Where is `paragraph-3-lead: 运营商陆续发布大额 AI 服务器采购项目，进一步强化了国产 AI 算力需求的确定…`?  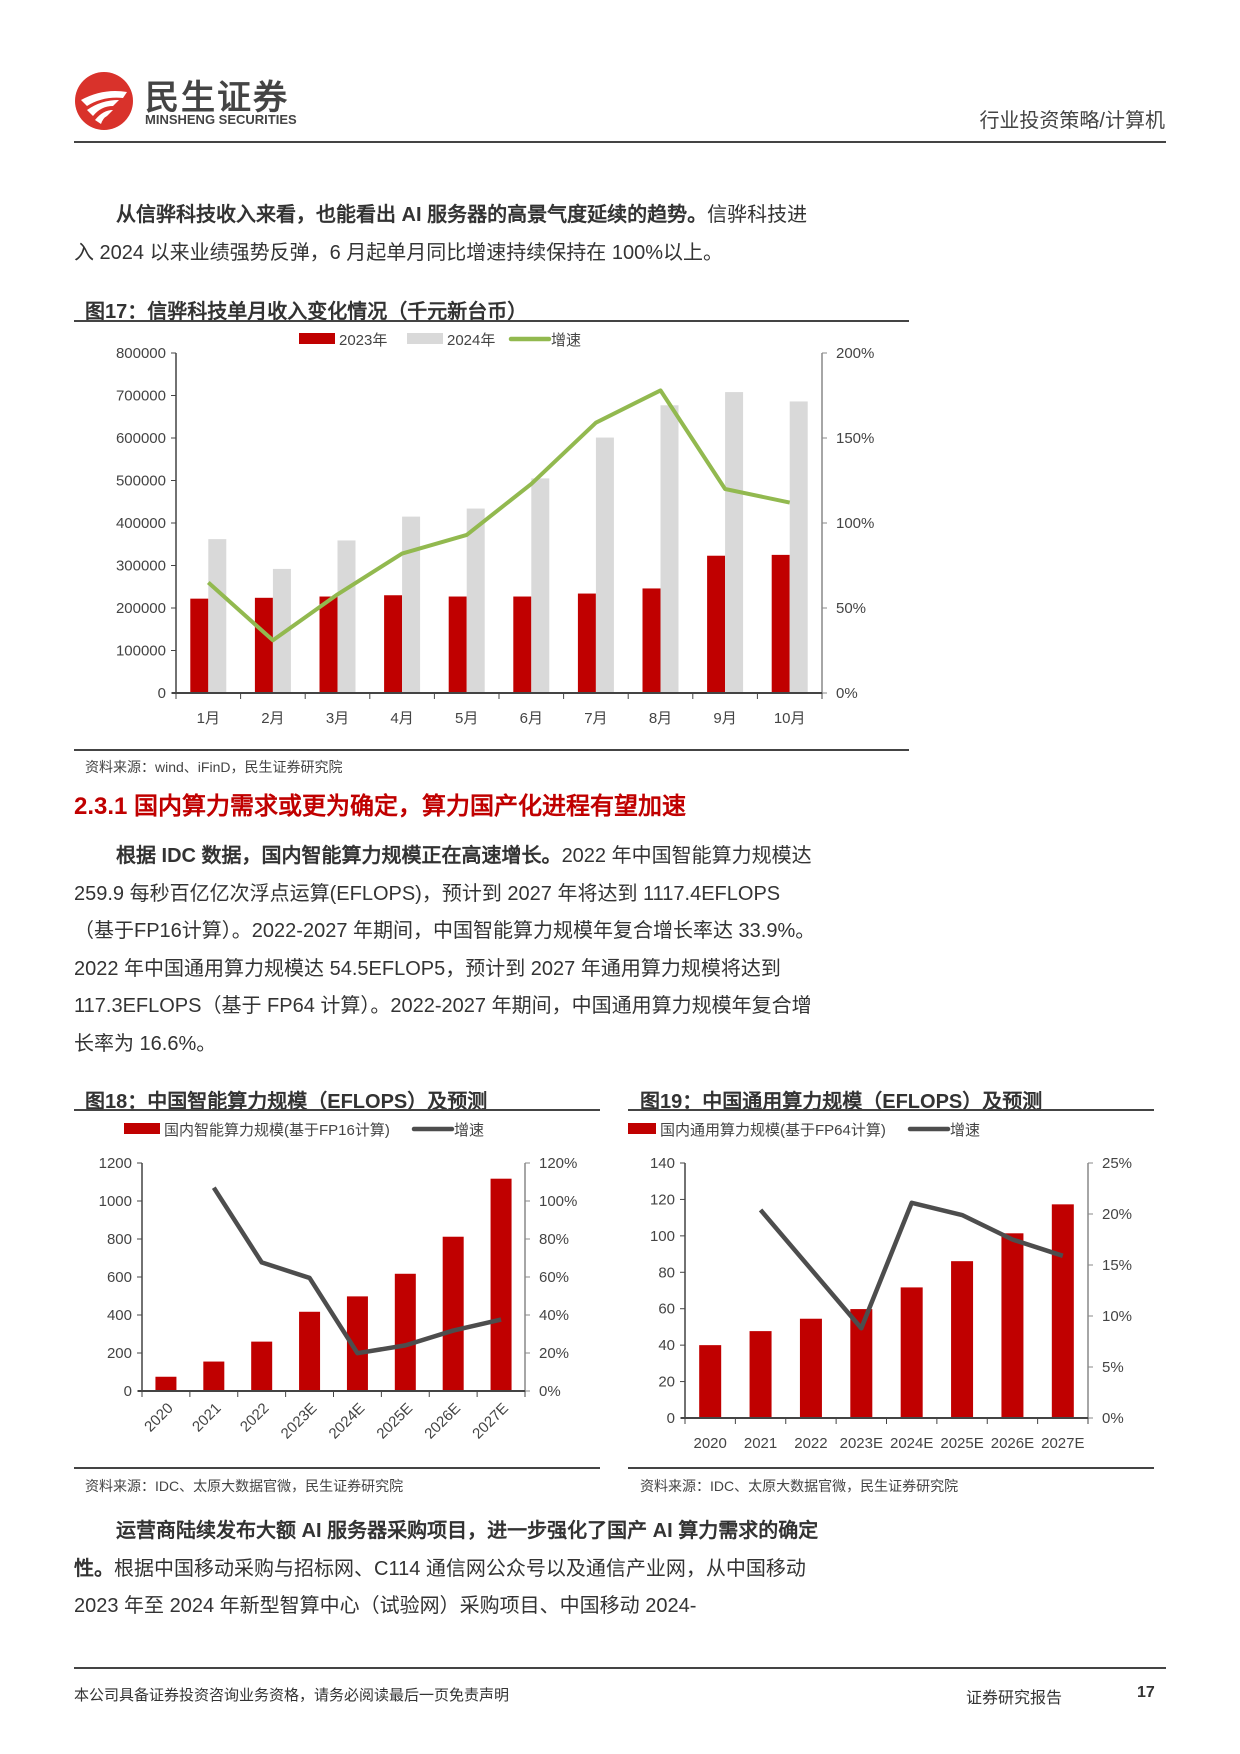 paragraph-3-lead: 运营商陆续发布大额 AI 服务器采购项目，进一步强化了国产 AI 算力需求的确定… is located at coordinates (446, 1550).